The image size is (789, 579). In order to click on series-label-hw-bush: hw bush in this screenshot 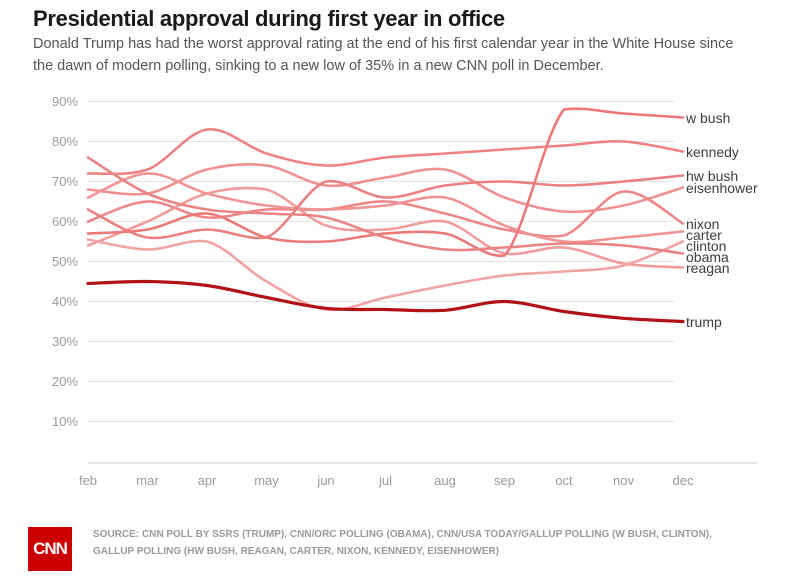, I will do `click(712, 175)`.